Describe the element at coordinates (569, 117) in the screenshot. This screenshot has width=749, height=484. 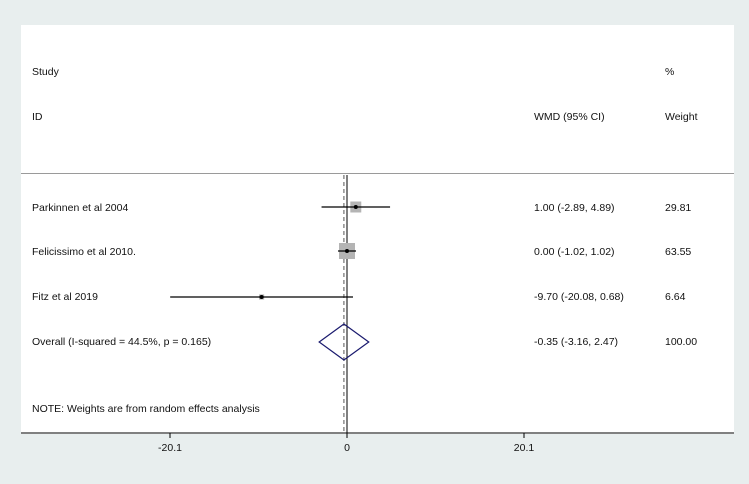
I see `header-effect: WMD (95% CI)` at that location.